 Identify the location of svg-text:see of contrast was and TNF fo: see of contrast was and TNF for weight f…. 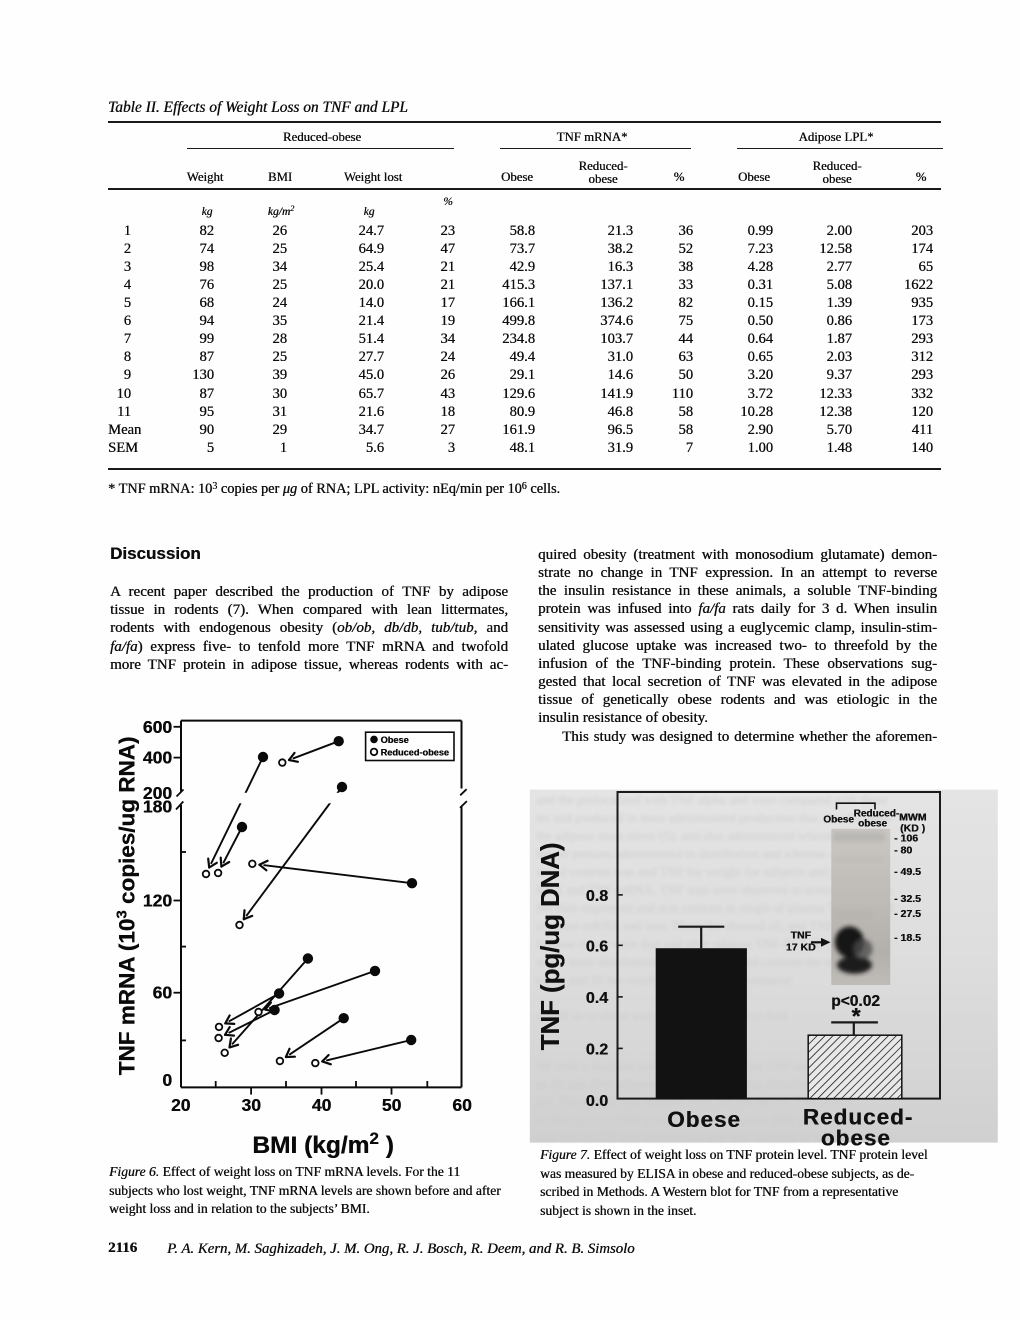
(709, 871).